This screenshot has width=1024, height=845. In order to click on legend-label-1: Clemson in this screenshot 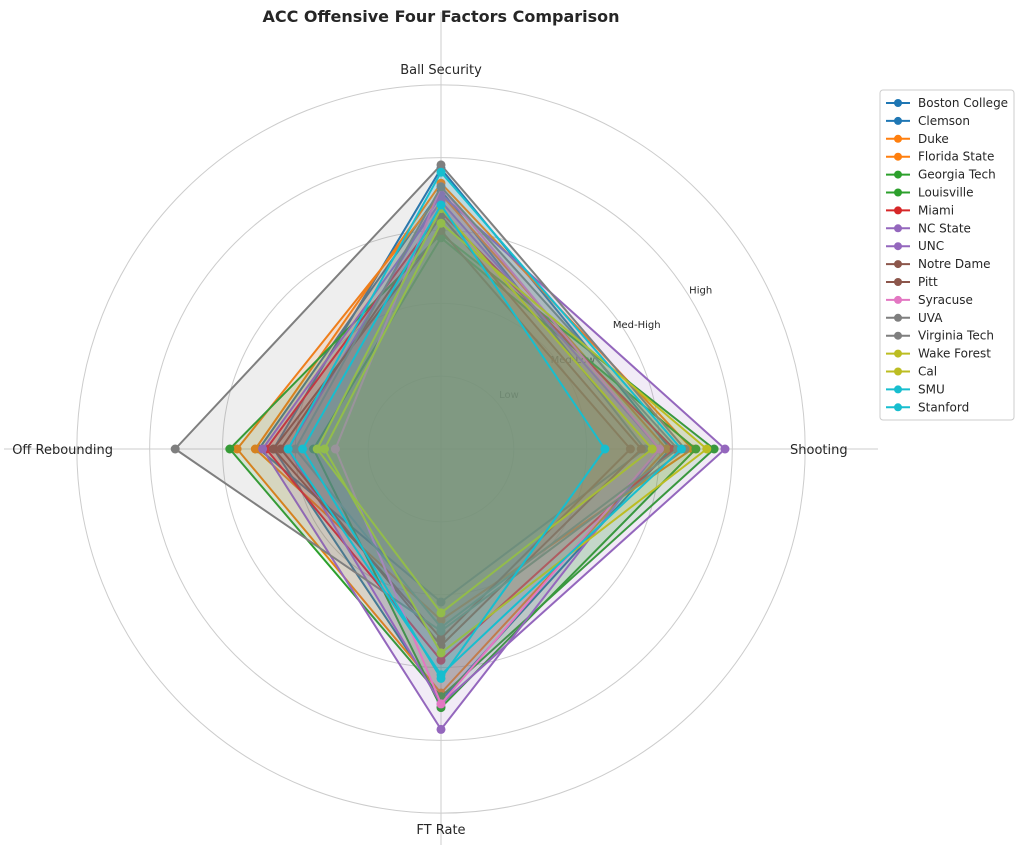, I will do `click(944, 121)`.